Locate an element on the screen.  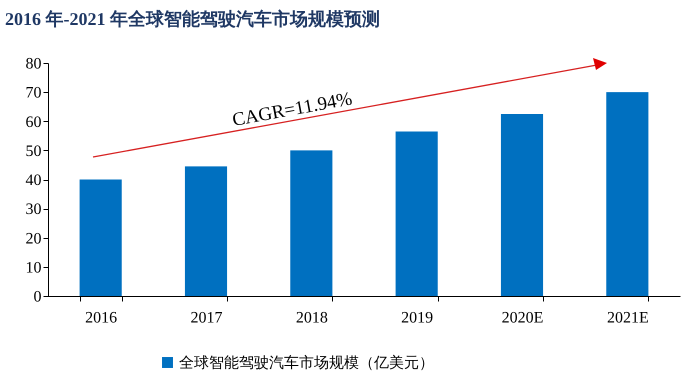
chart-title: 2016 年-2021 年全球智能驾驶汽车市场规模预测 is located at coordinates (192, 19).